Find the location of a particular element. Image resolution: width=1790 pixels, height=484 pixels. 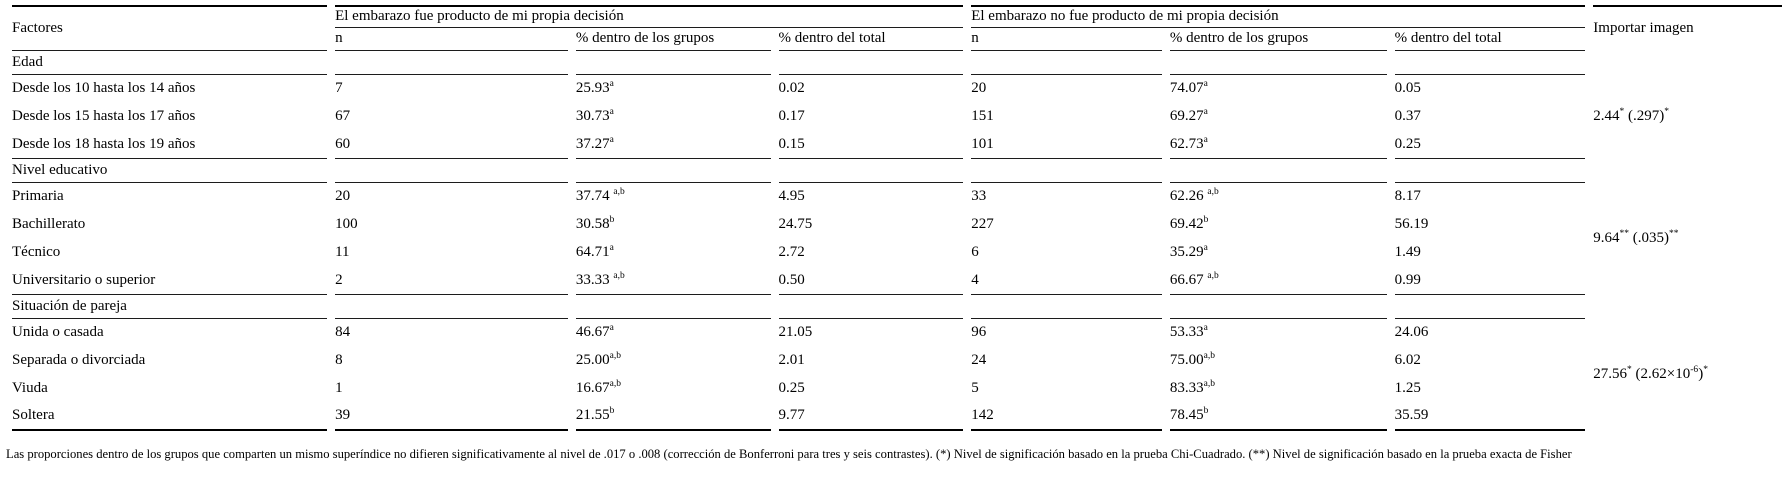

row-label: Viuda is located at coordinates (30, 388).